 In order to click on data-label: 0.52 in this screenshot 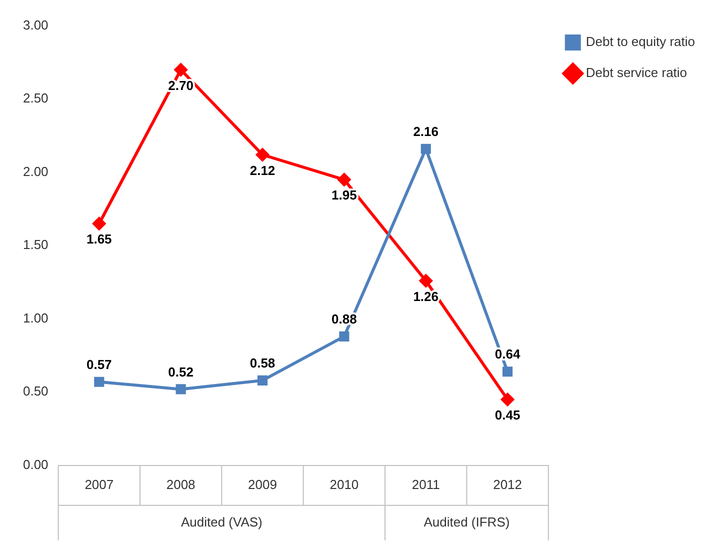, I will do `click(181, 372)`.